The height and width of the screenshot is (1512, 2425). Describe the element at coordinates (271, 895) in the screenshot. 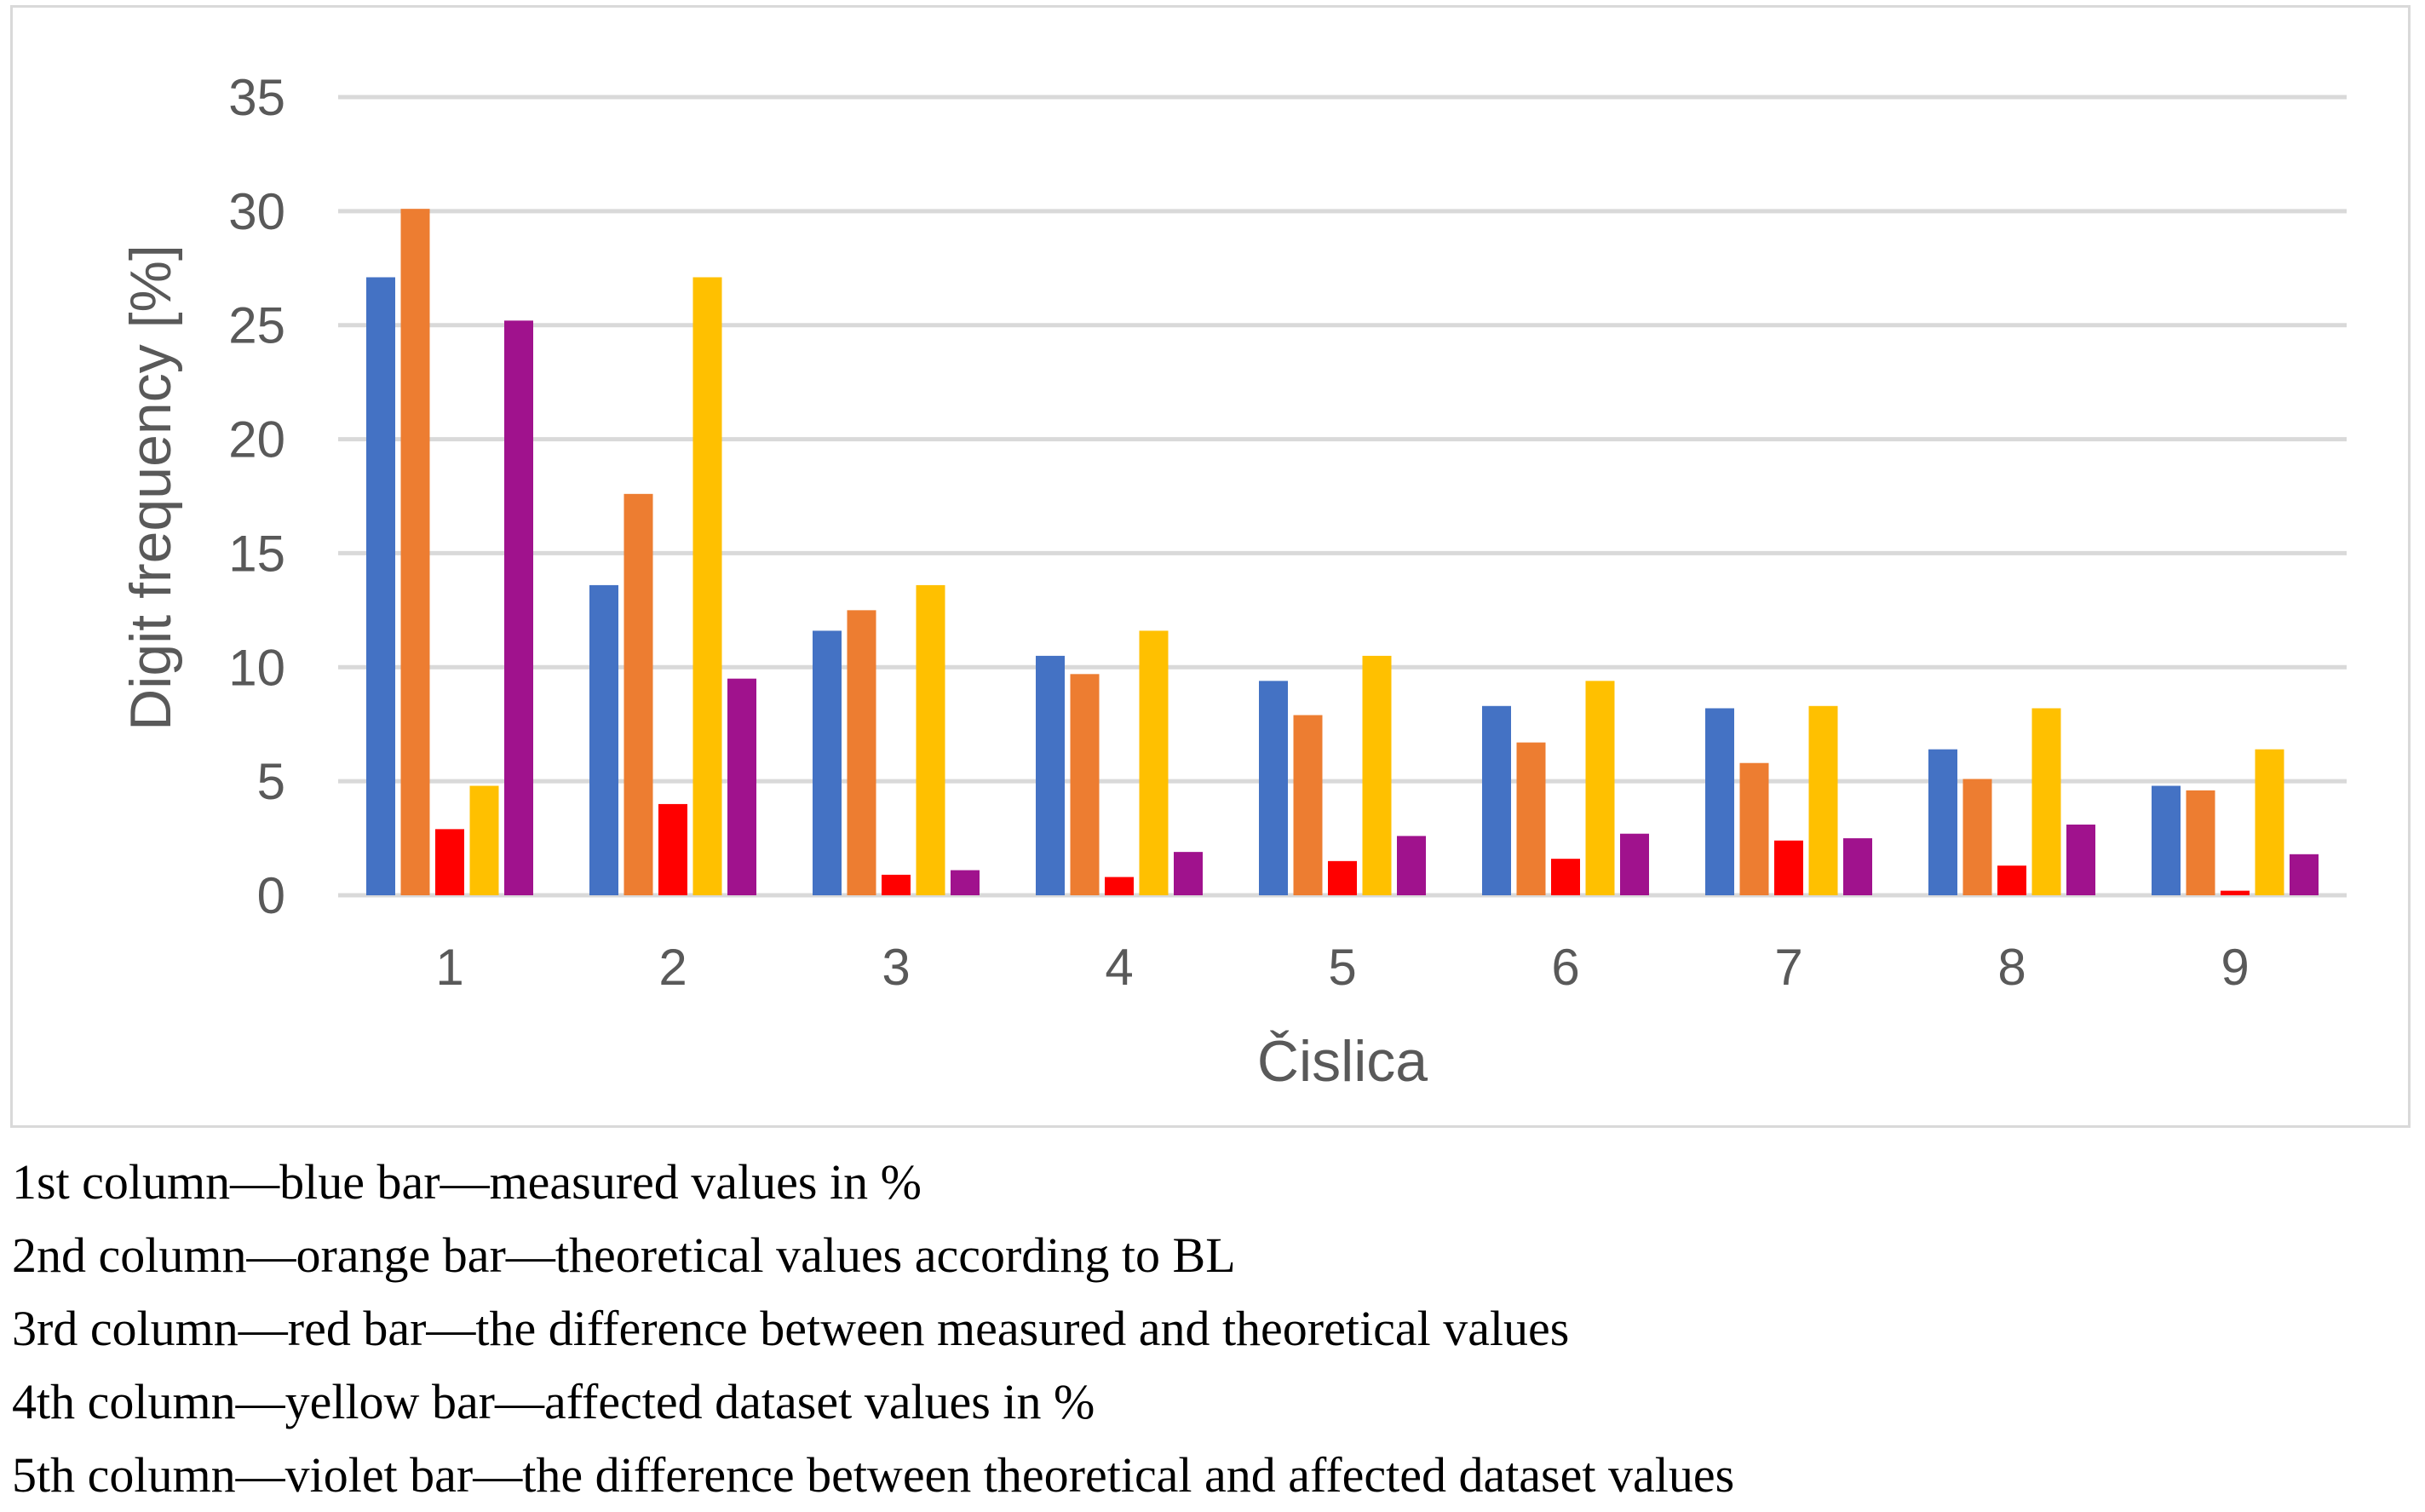

I see `y-tick-label: 0` at that location.